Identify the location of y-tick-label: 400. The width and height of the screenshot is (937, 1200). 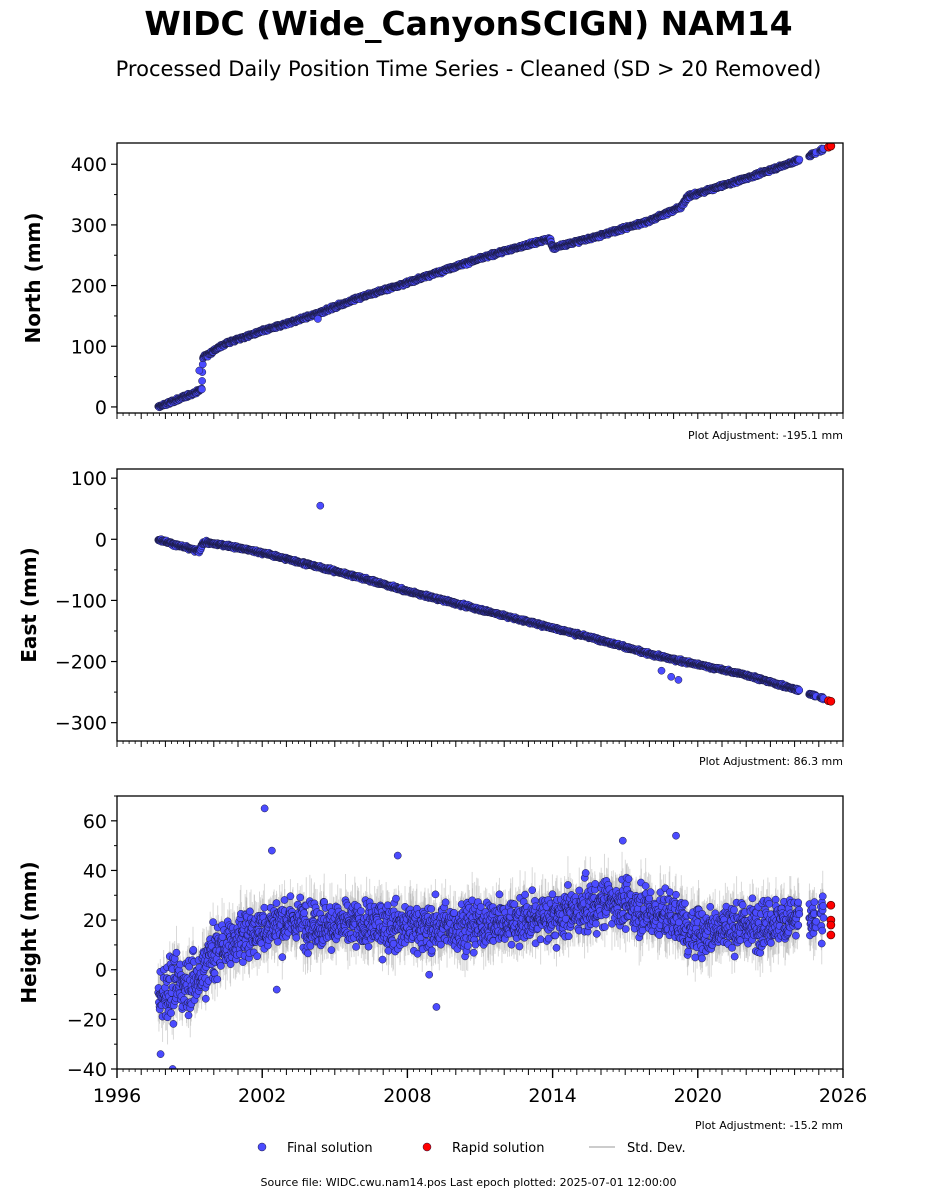
(89, 165).